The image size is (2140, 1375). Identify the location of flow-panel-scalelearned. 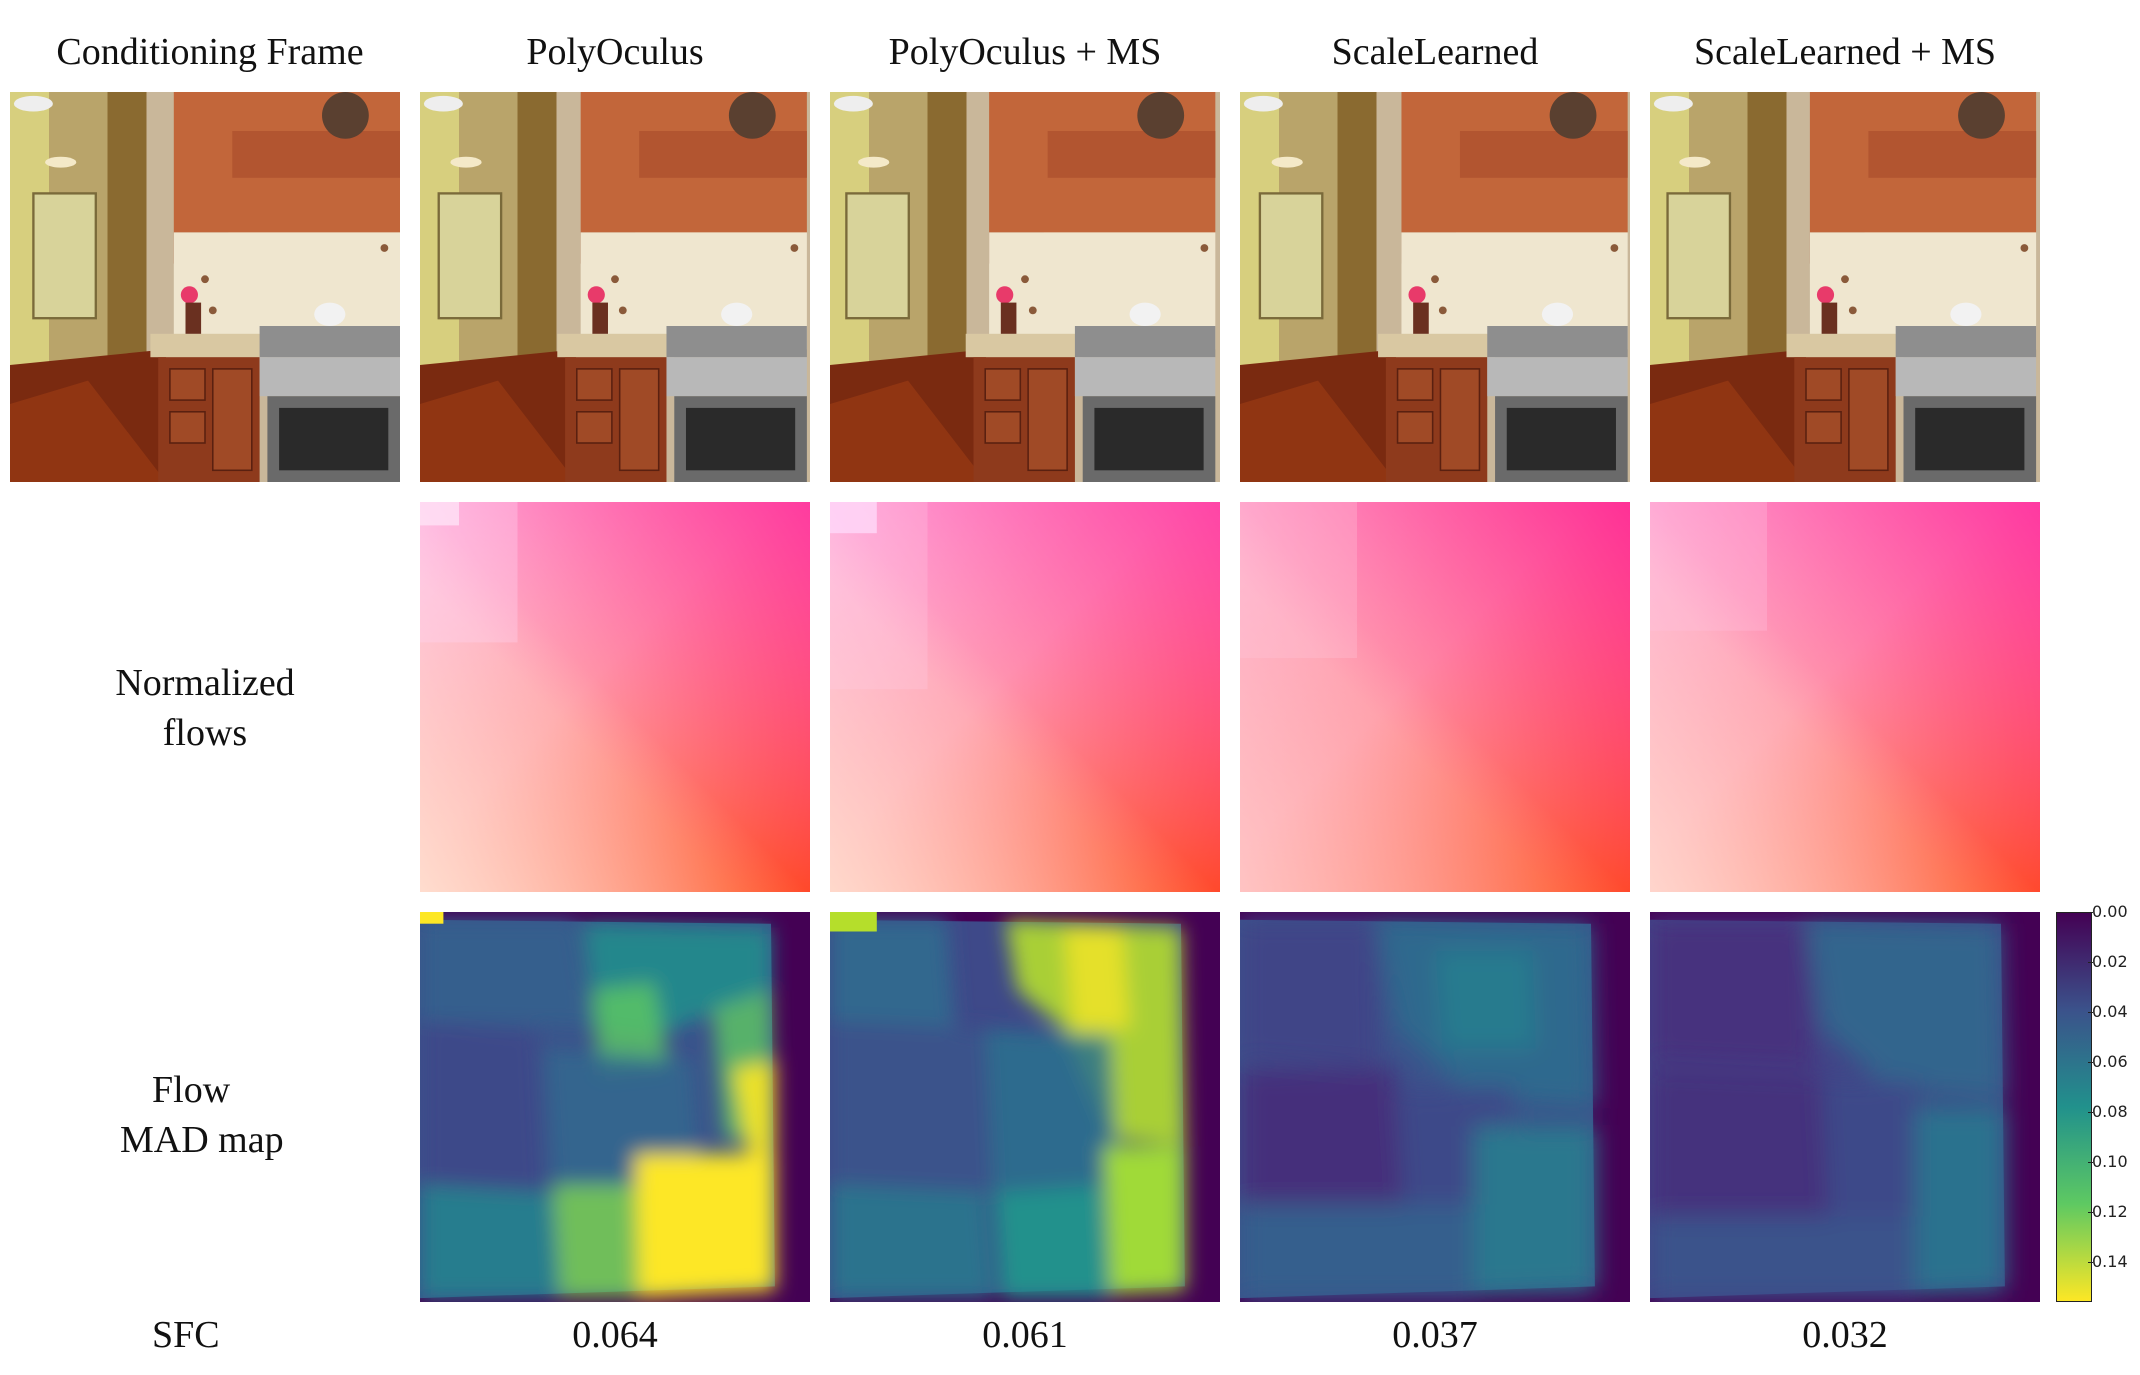
(1435, 697).